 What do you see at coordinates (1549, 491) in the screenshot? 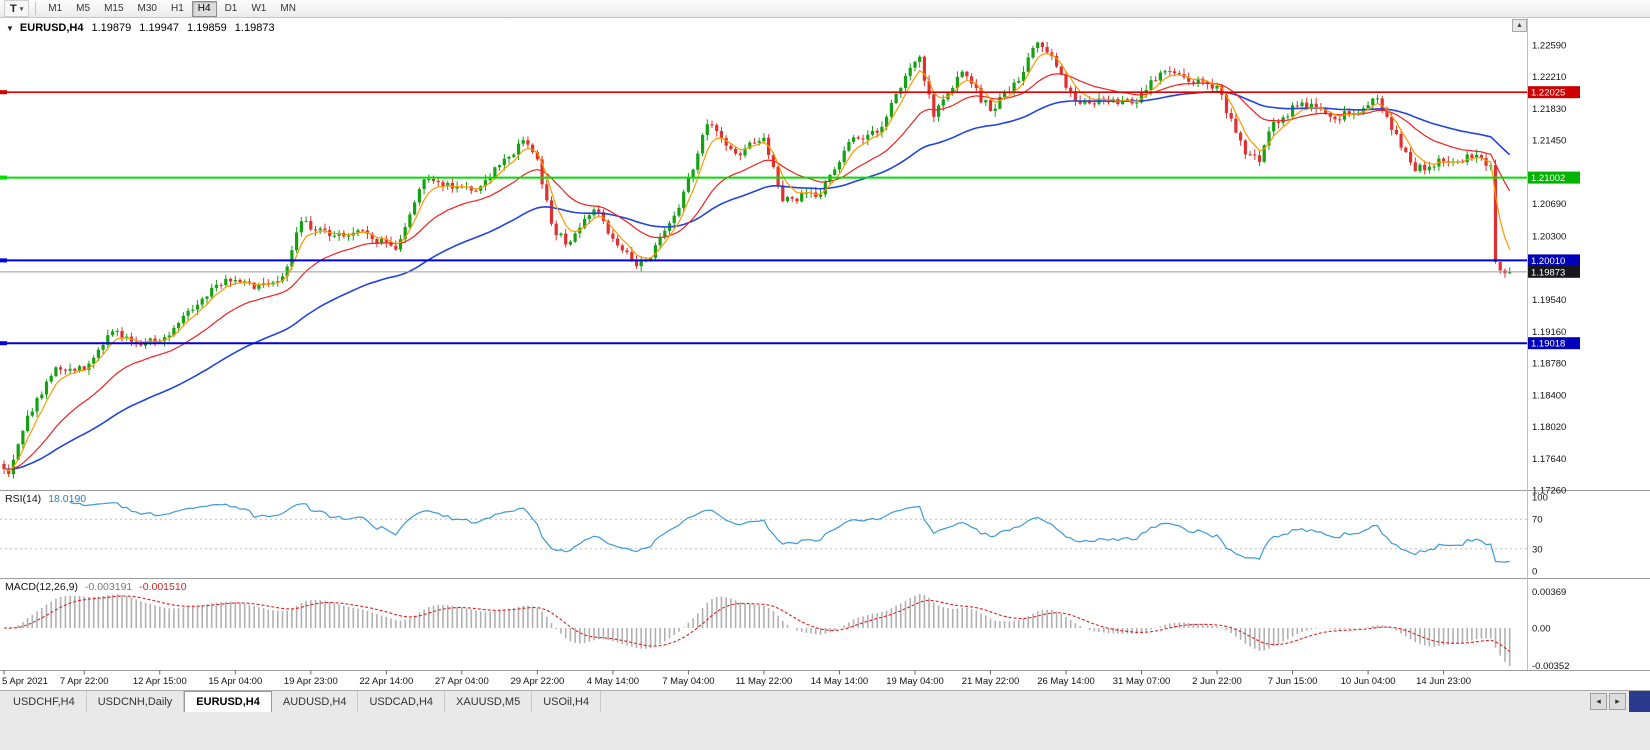
I see `price-axis-label: 1.17260` at bounding box center [1549, 491].